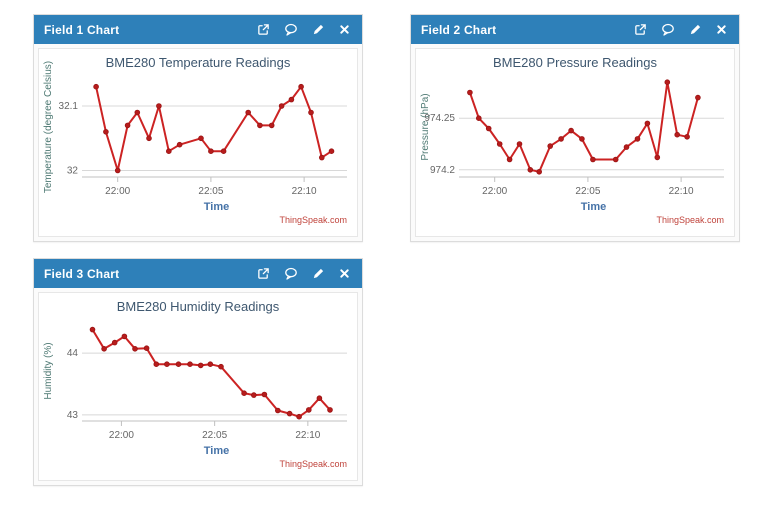 The image size is (768, 506). Describe the element at coordinates (198, 29) in the screenshot. I see `field1-panel-header: Field 1 Chart` at that location.